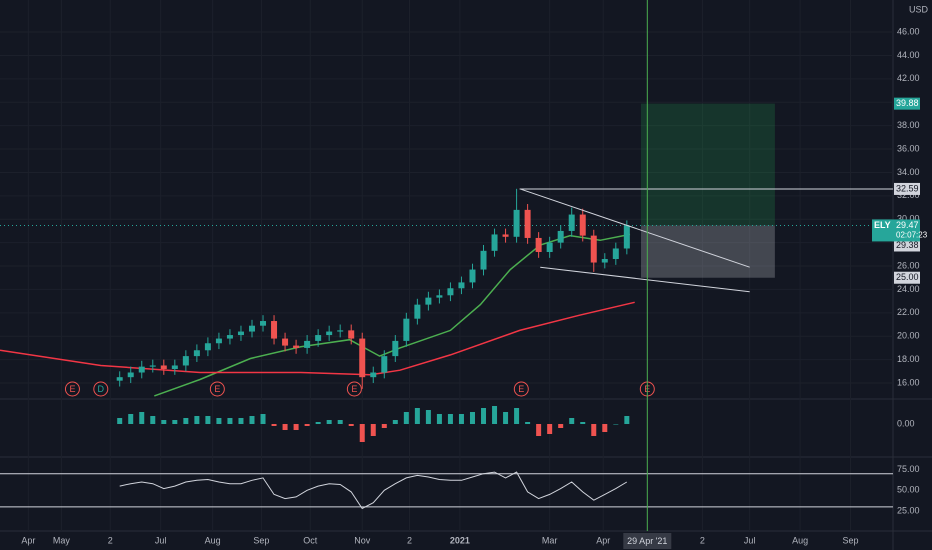 This screenshot has width=932, height=550. What do you see at coordinates (908, 469) in the screenshot?
I see `y-tick-label: 75.00` at bounding box center [908, 469].